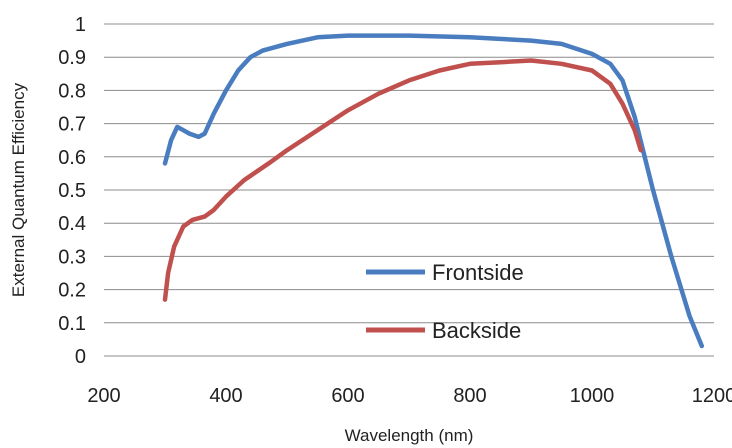  I want to click on y-tick-label: 0.9, so click(72, 58).